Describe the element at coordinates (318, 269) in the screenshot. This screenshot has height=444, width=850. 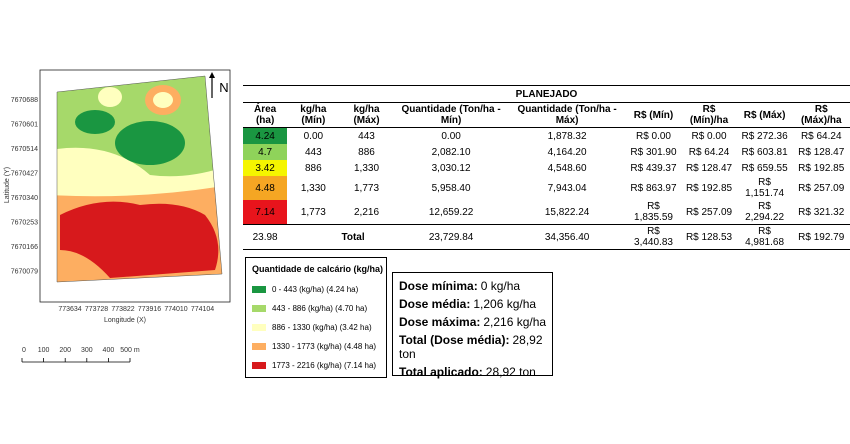
I see `legend-title: Quantidade de calcário (kg/ha)` at that location.